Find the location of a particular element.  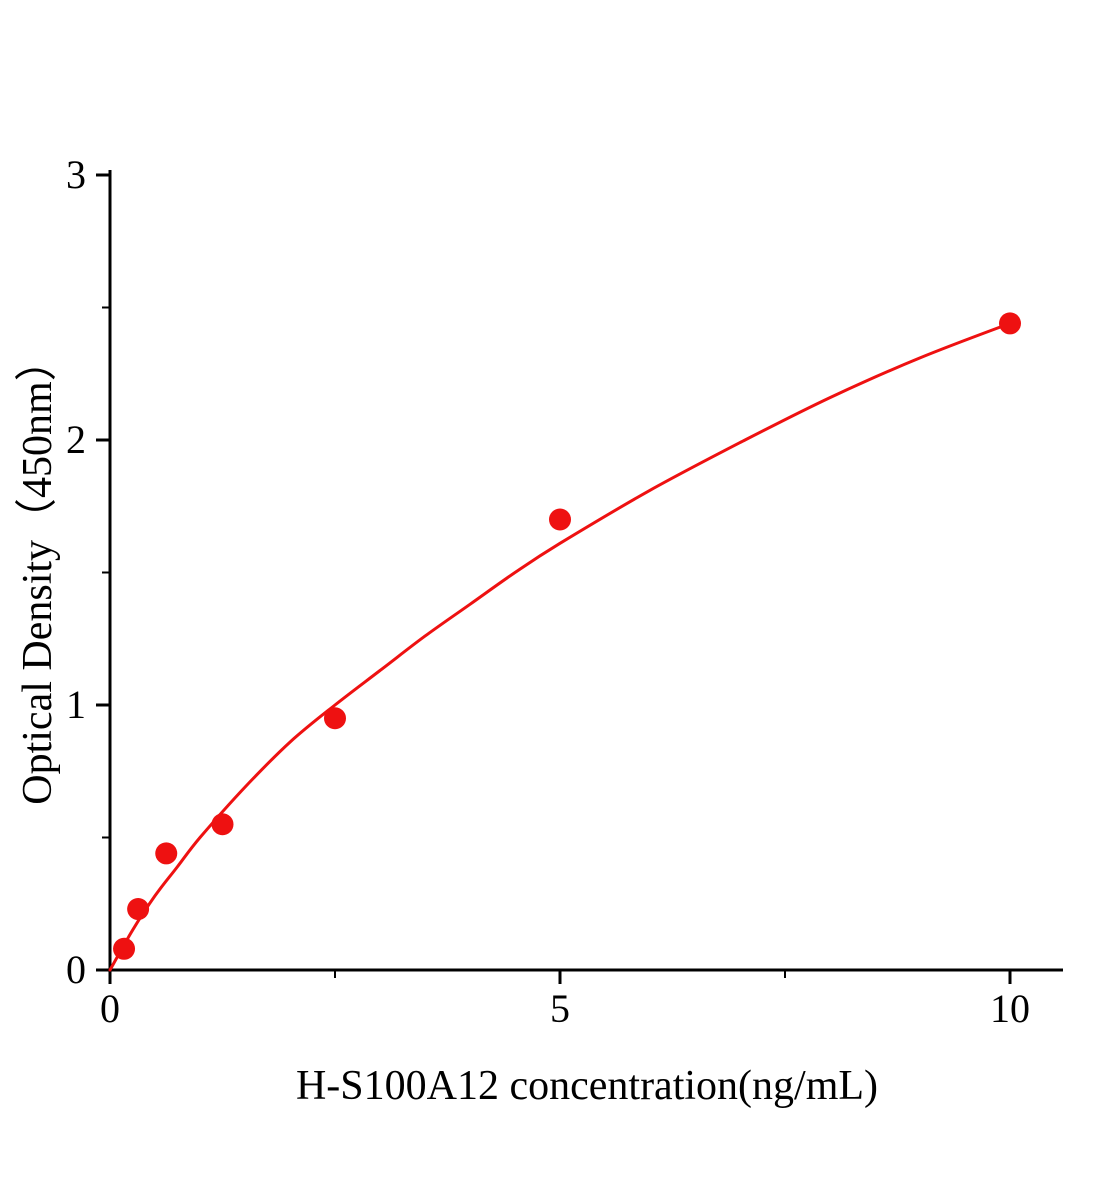

y-axis-title: Optical Density（450nm） is located at coordinates (38, 572).